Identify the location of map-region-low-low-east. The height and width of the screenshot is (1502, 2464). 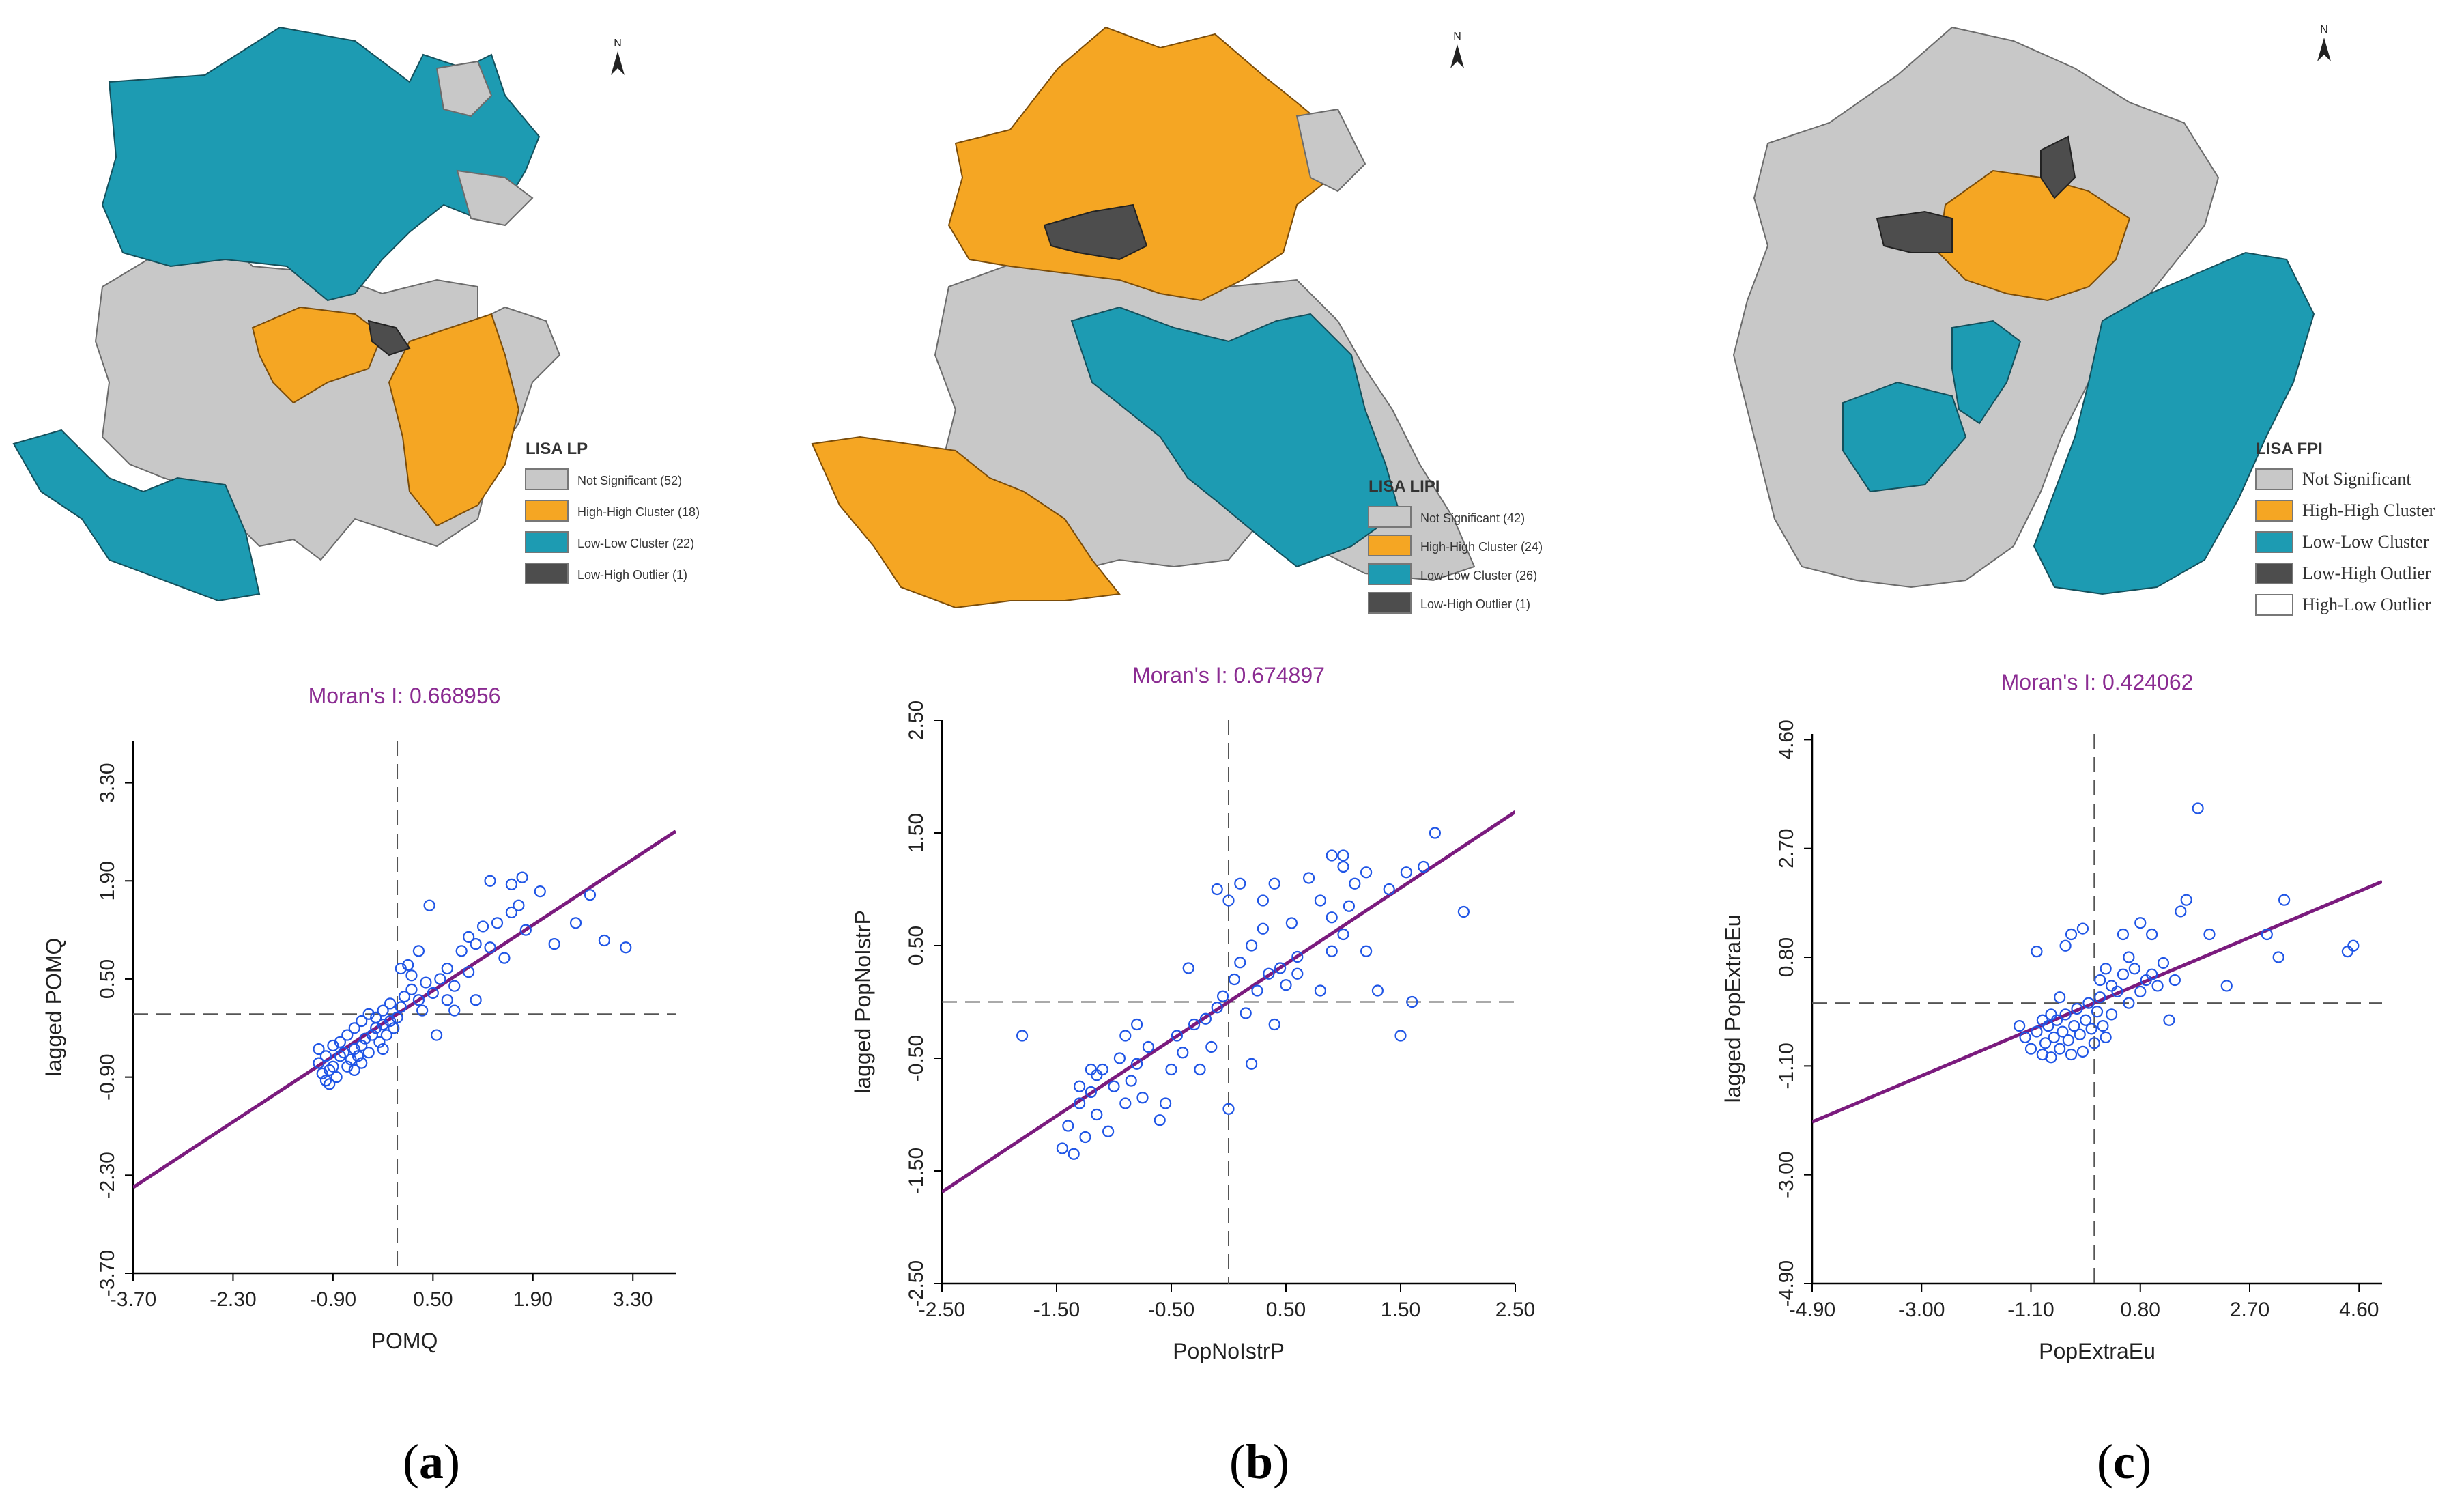
(2174, 423).